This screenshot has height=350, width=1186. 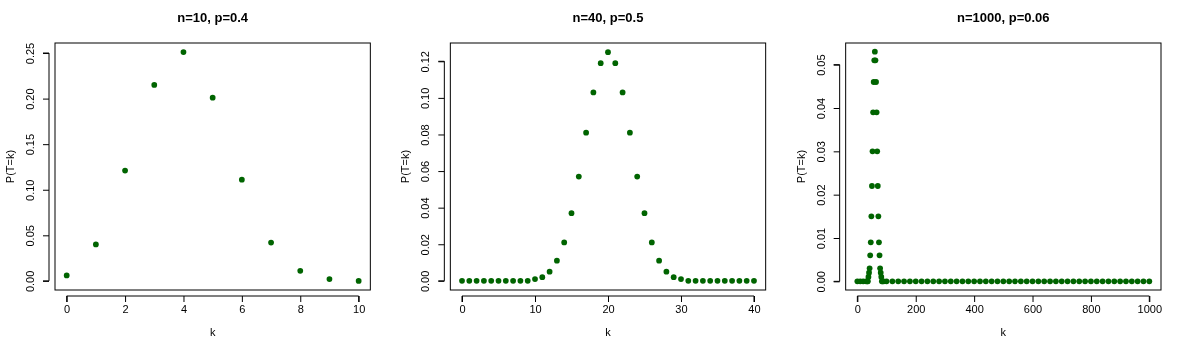 What do you see at coordinates (213, 17) in the screenshot?
I see `chart-title: n=10, p=0.4` at bounding box center [213, 17].